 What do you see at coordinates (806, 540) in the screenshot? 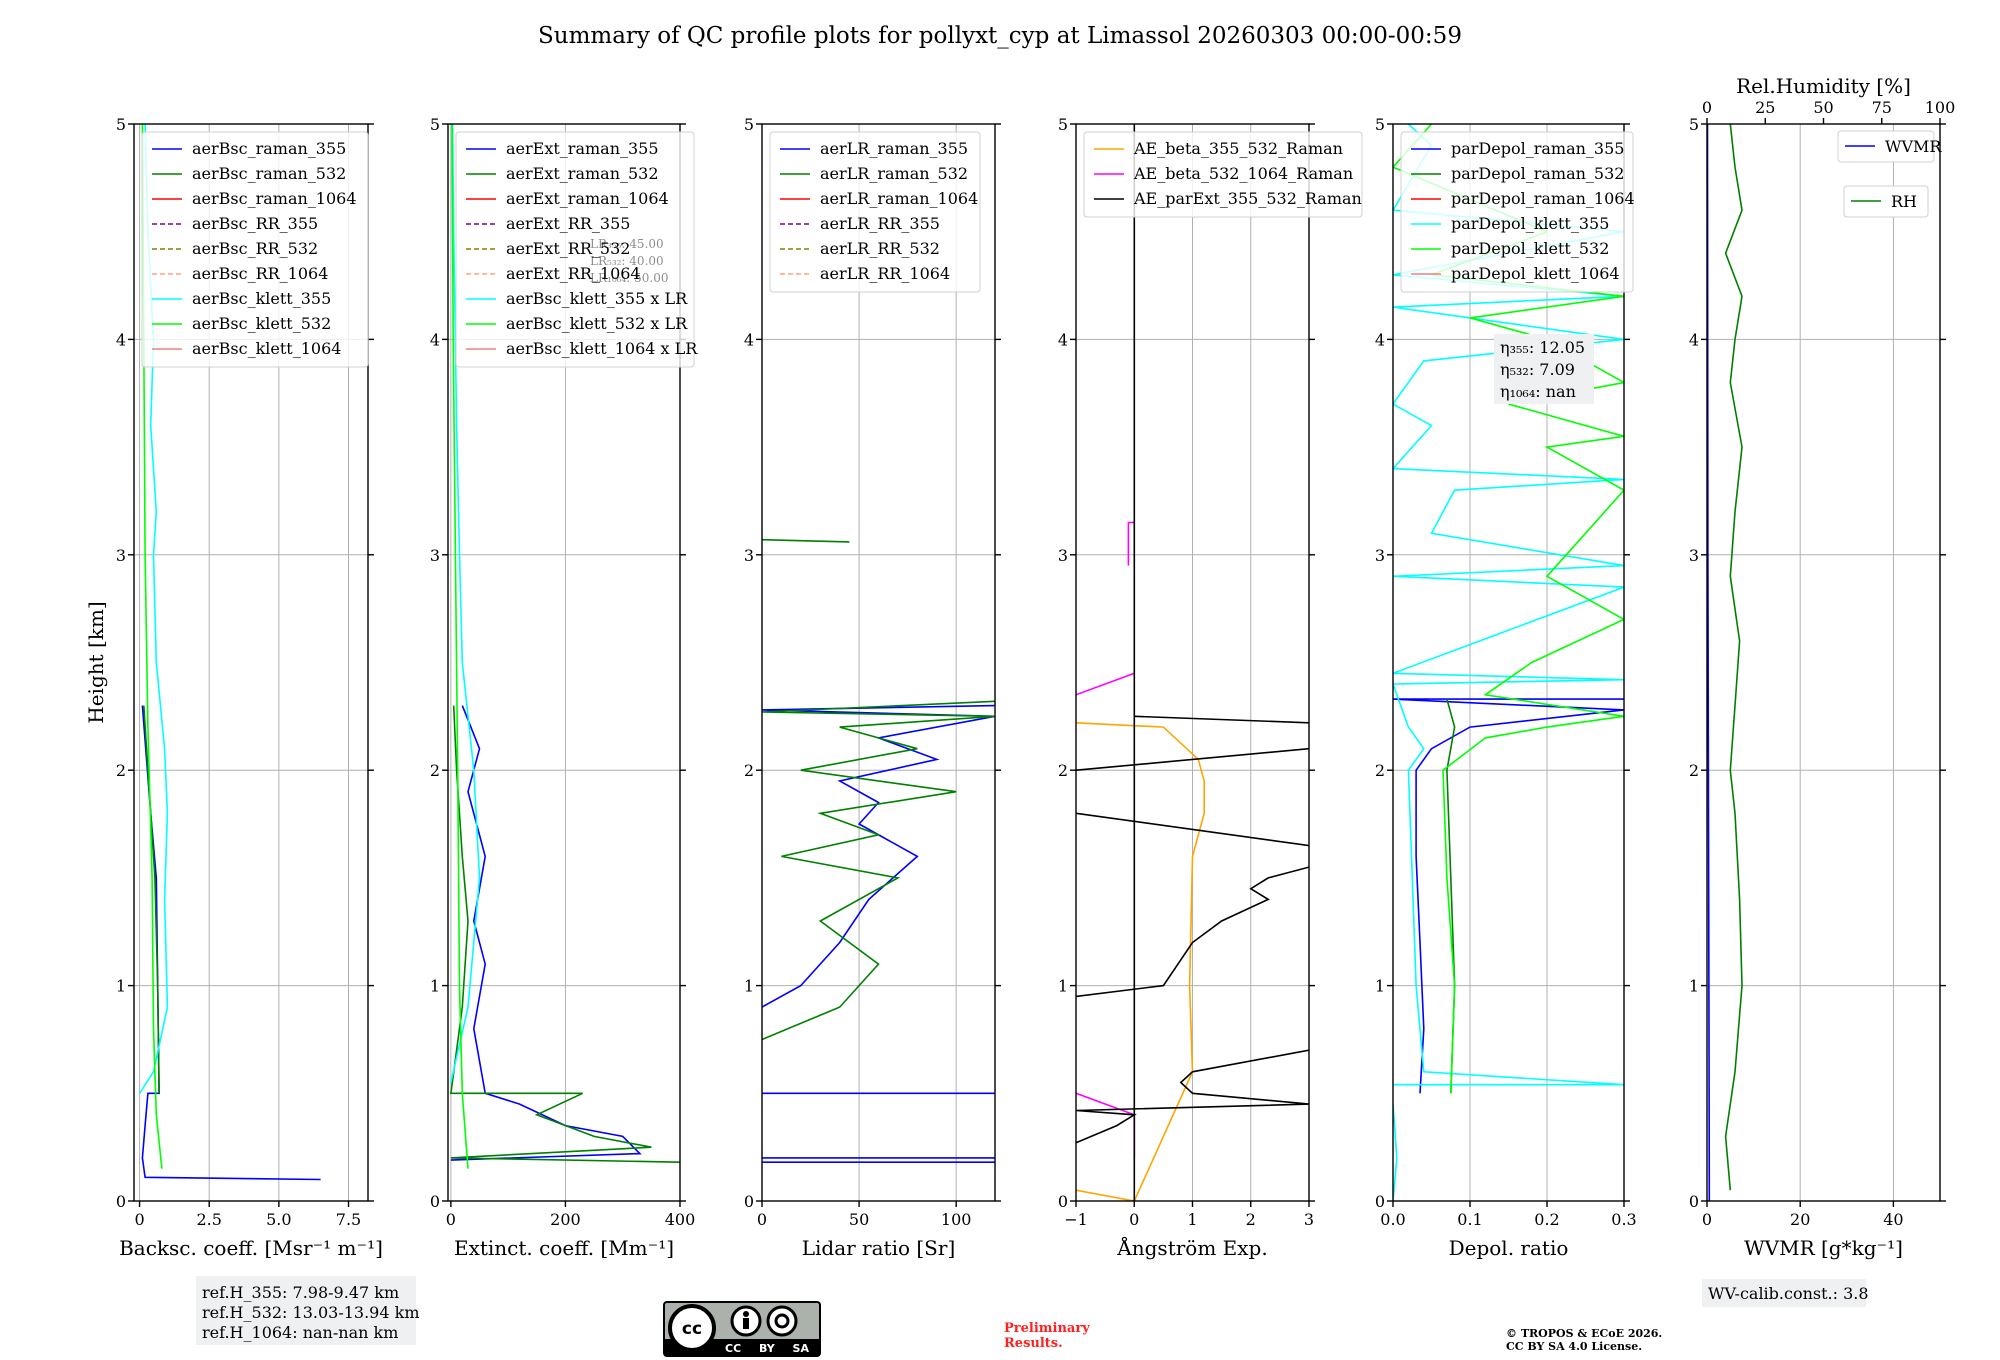
I see `series-aerLR_raman_532_b` at bounding box center [806, 540].